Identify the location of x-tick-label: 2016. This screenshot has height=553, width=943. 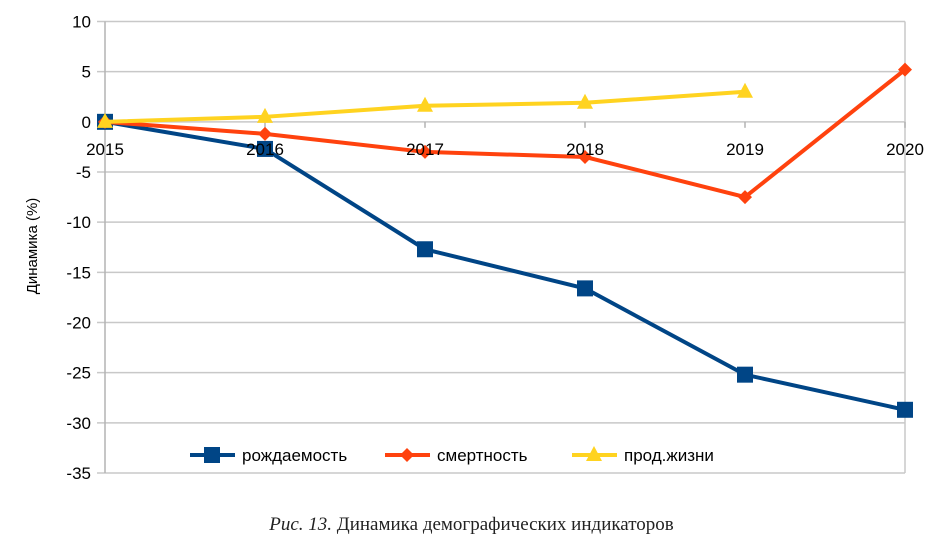
(265, 149).